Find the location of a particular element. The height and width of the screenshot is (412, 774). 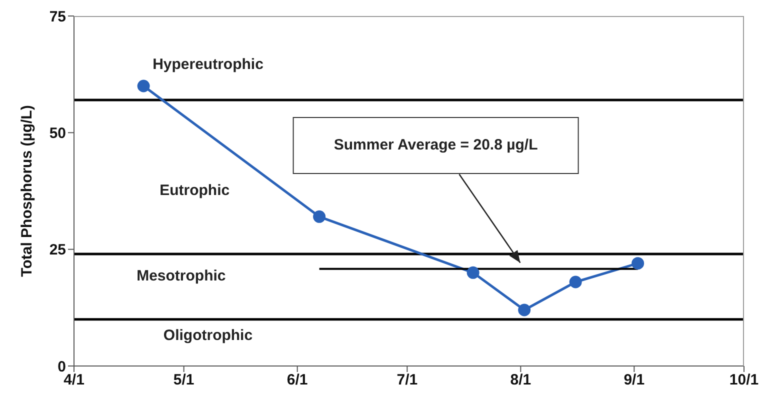

annotation: Mesotrophic is located at coordinates (181, 276).